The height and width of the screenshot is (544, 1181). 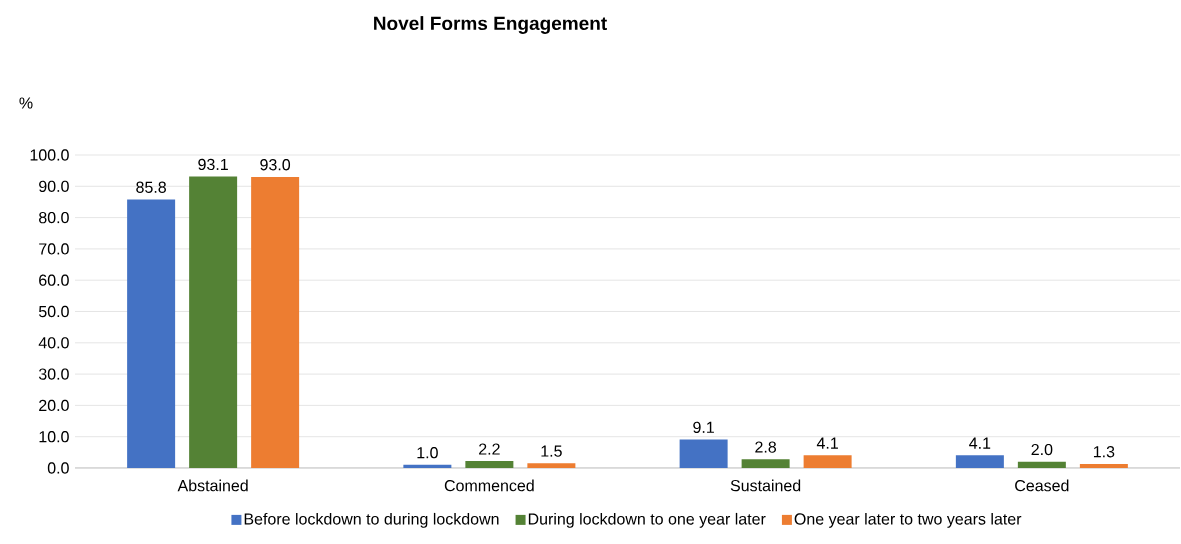 What do you see at coordinates (58, 468) in the screenshot?
I see `y-tick-label: 0.0` at bounding box center [58, 468].